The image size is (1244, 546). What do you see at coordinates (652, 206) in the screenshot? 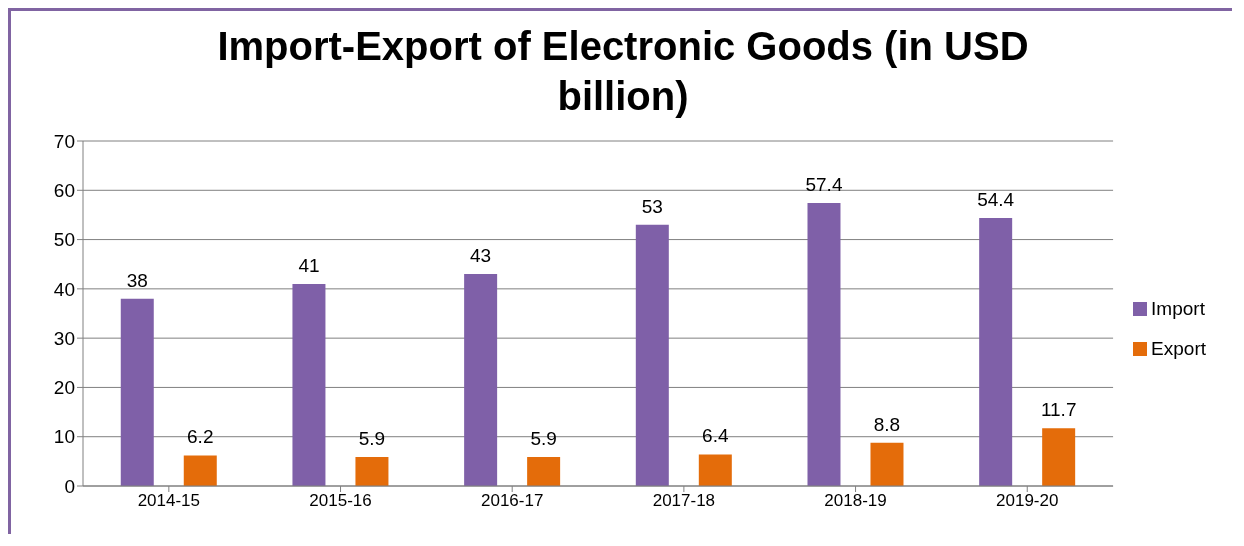
I see `data-label: 53` at bounding box center [652, 206].